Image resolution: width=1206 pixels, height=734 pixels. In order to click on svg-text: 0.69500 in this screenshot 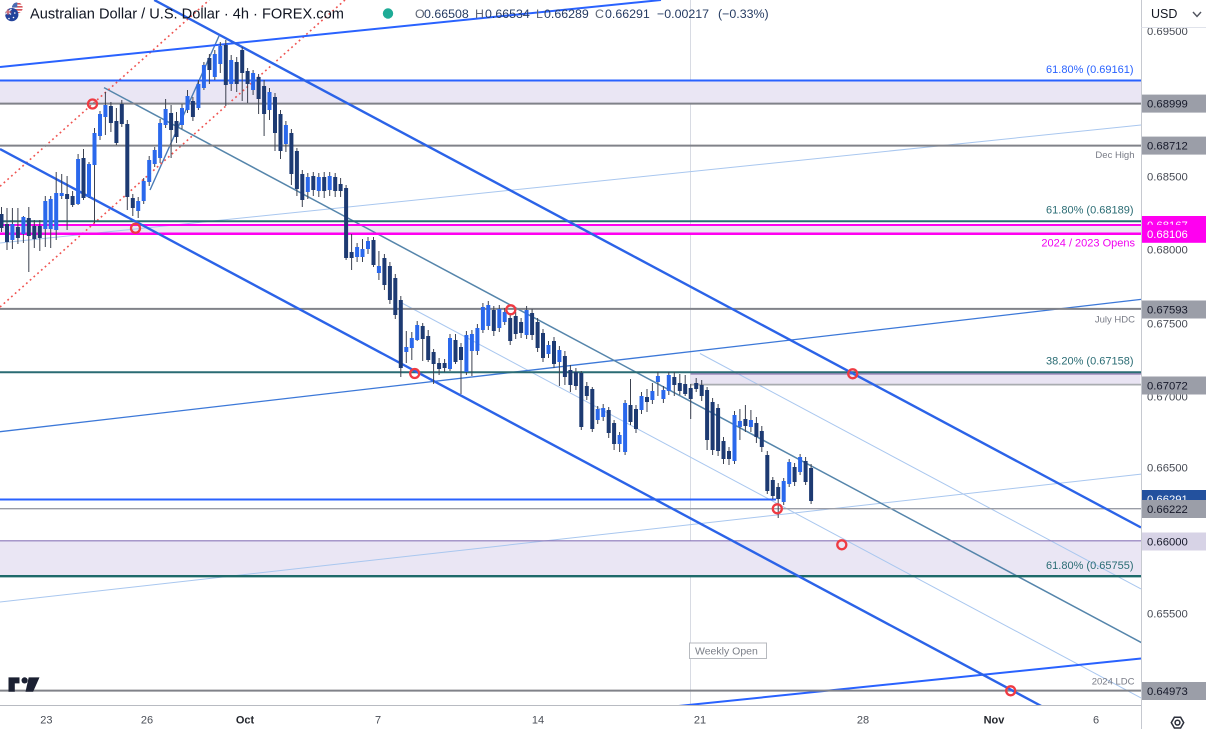, I will do `click(1167, 32)`.